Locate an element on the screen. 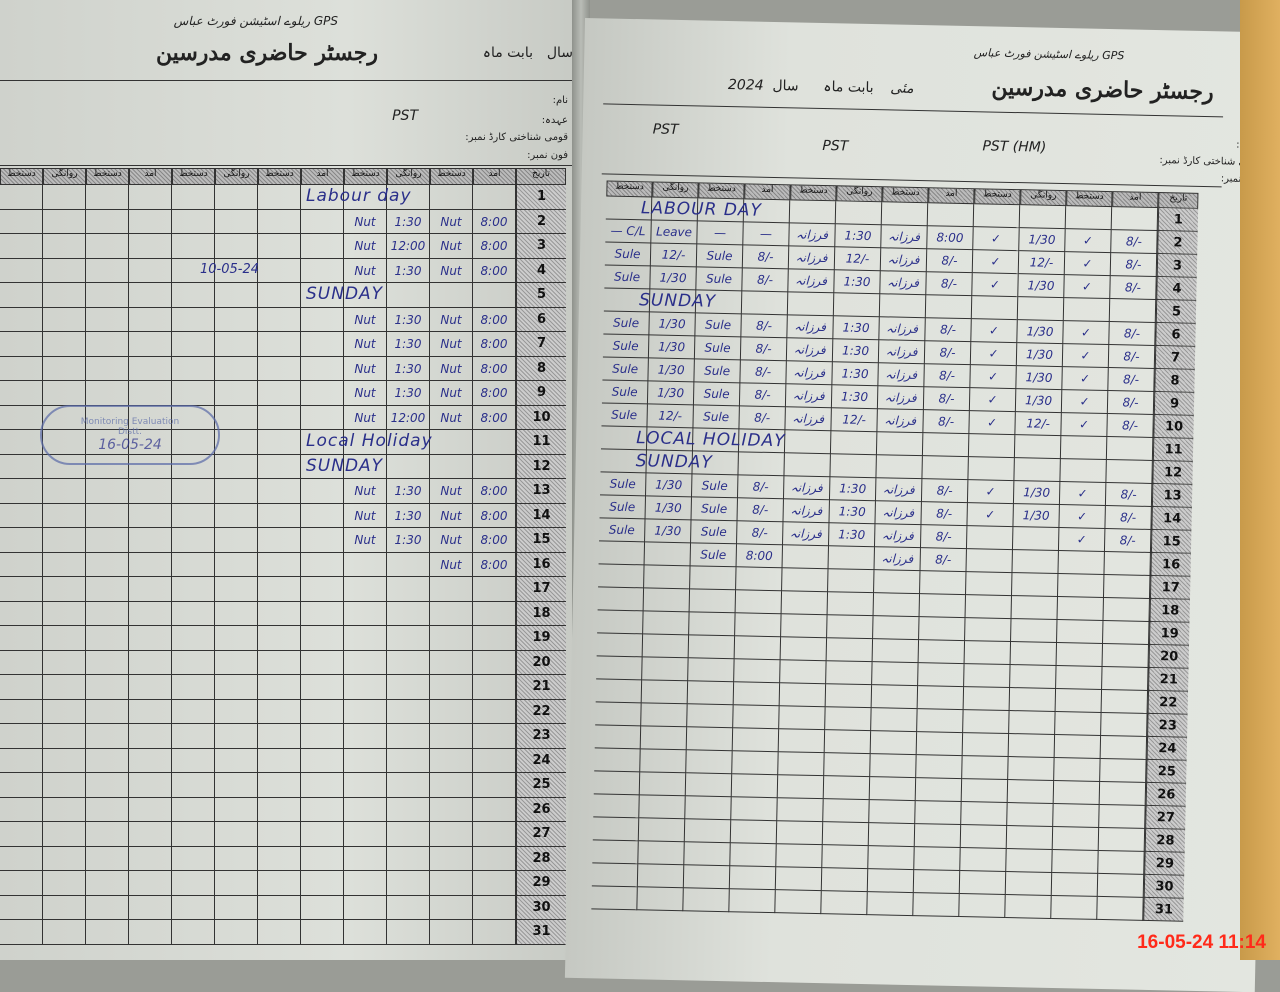 This screenshot has width=1280, height=992. field-phone: فون نمبر: is located at coordinates (547, 155).